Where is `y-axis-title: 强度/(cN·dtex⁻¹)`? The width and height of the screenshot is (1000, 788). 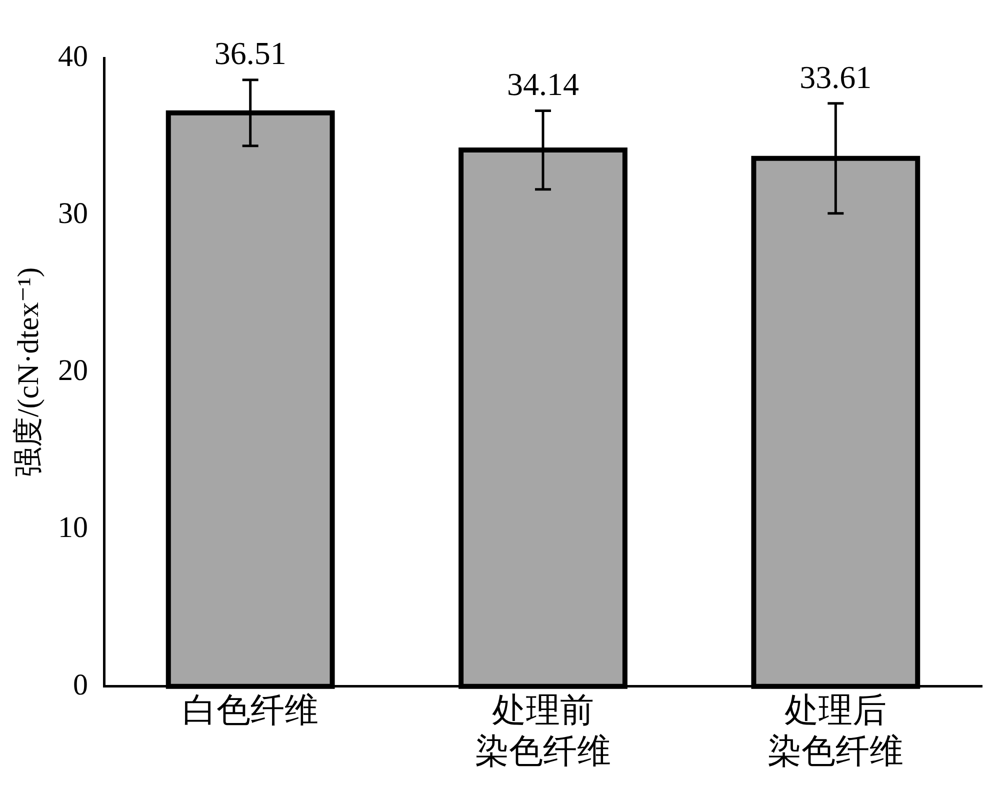
y-axis-title: 强度/(cN·dtex⁻¹) is located at coordinates (28, 372).